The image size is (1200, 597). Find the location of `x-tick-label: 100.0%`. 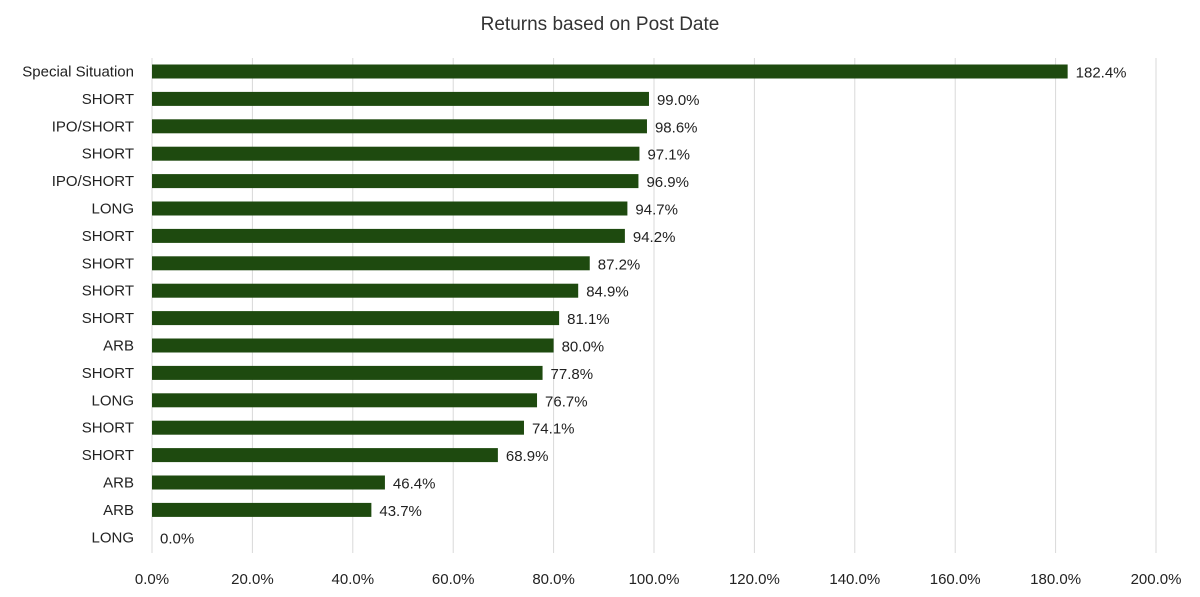

x-tick-label: 100.0% is located at coordinates (654, 579).